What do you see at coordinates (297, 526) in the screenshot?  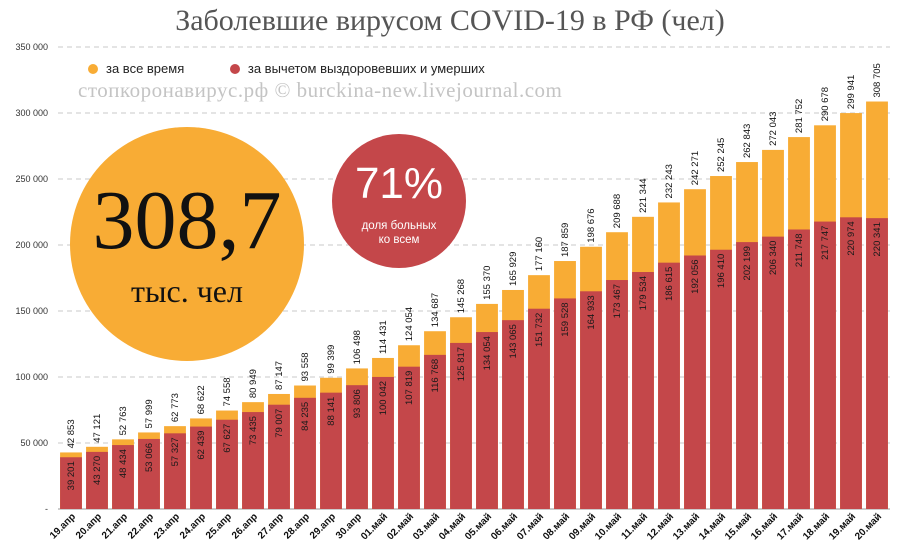 I see `x-tick-label: 28.апр` at bounding box center [297, 526].